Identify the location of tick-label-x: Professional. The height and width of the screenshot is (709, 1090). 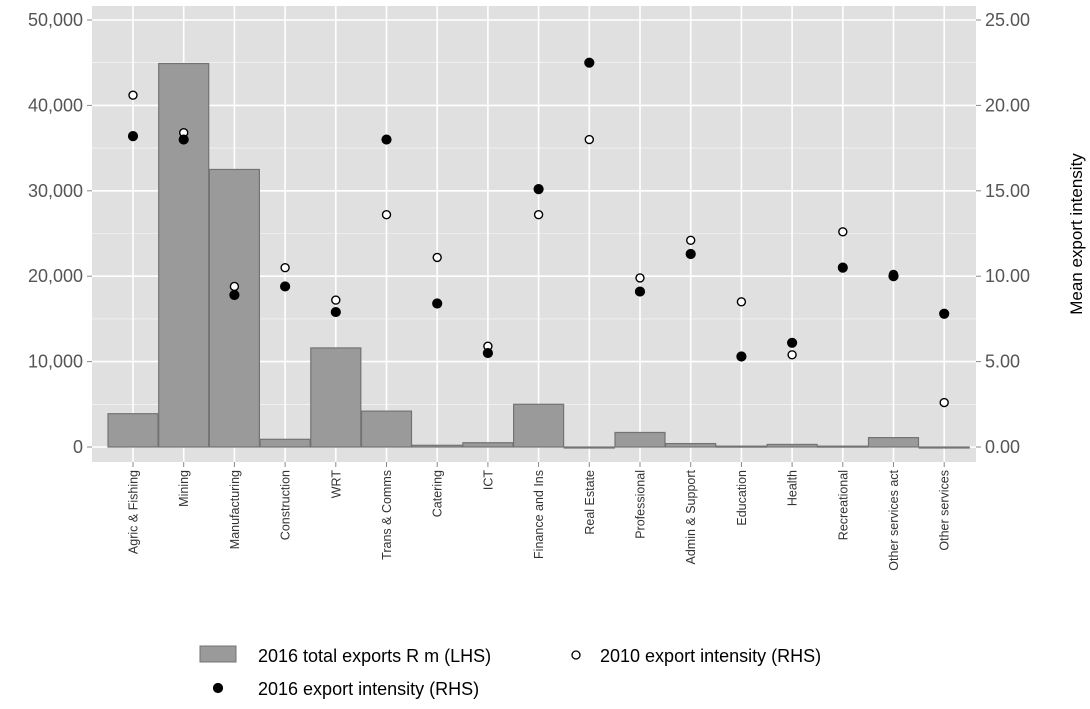
(641, 504).